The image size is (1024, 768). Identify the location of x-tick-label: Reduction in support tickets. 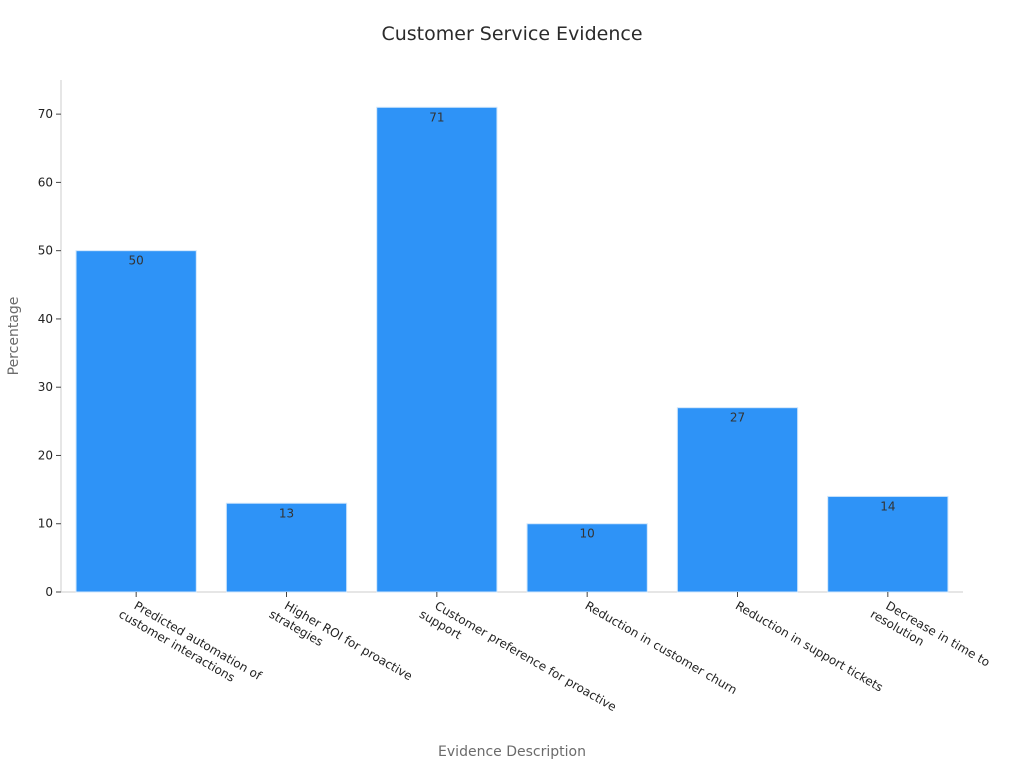
(809, 646).